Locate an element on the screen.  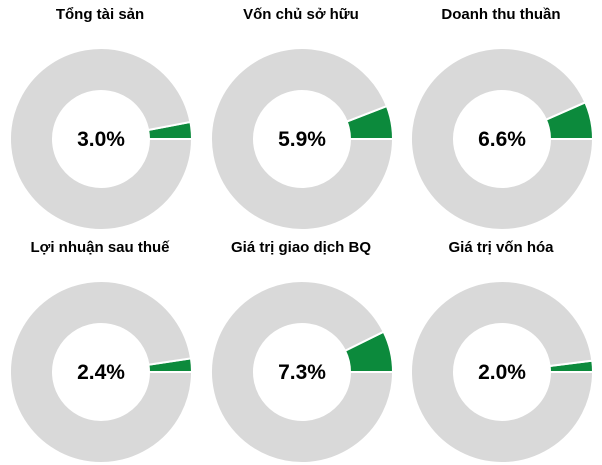
center-label: 2.4% is located at coordinates (101, 372).